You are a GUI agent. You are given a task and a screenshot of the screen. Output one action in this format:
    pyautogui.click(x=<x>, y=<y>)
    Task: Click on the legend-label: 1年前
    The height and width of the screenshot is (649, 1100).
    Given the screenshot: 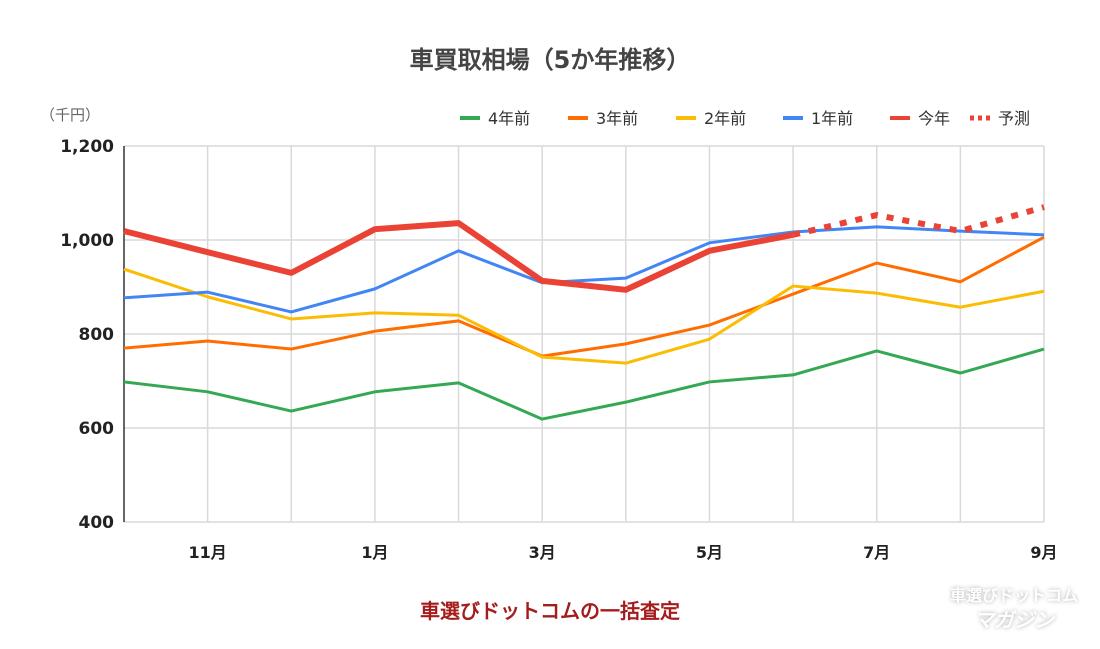 What is the action you would take?
    pyautogui.click(x=832, y=118)
    